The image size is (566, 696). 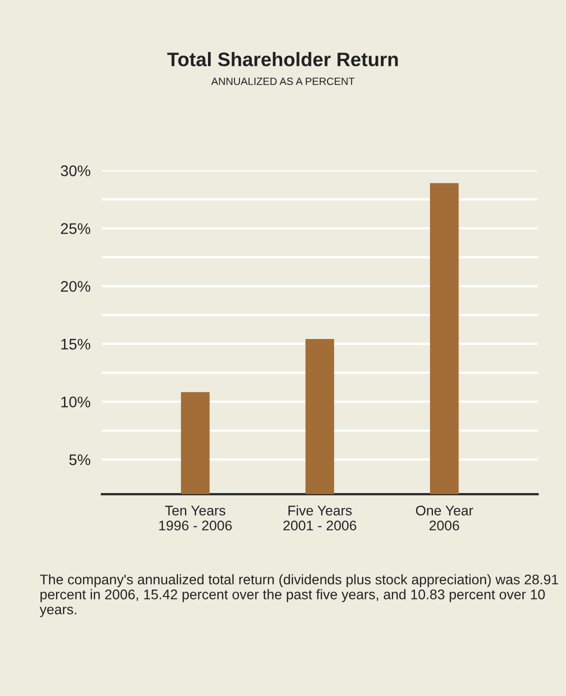 I want to click on y-tick-label: 25%, so click(x=75, y=228).